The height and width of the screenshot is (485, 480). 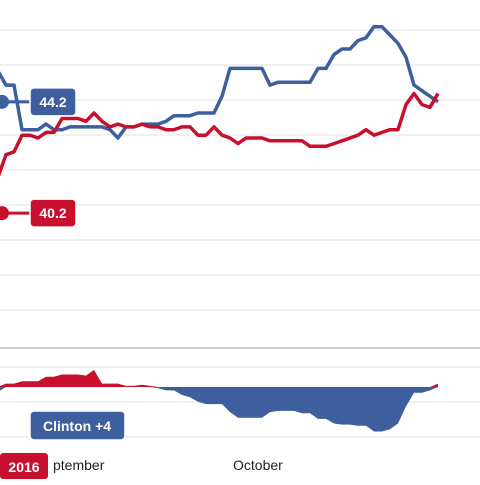 What do you see at coordinates (79, 465) in the screenshot?
I see `x-tick-label: ptember` at bounding box center [79, 465].